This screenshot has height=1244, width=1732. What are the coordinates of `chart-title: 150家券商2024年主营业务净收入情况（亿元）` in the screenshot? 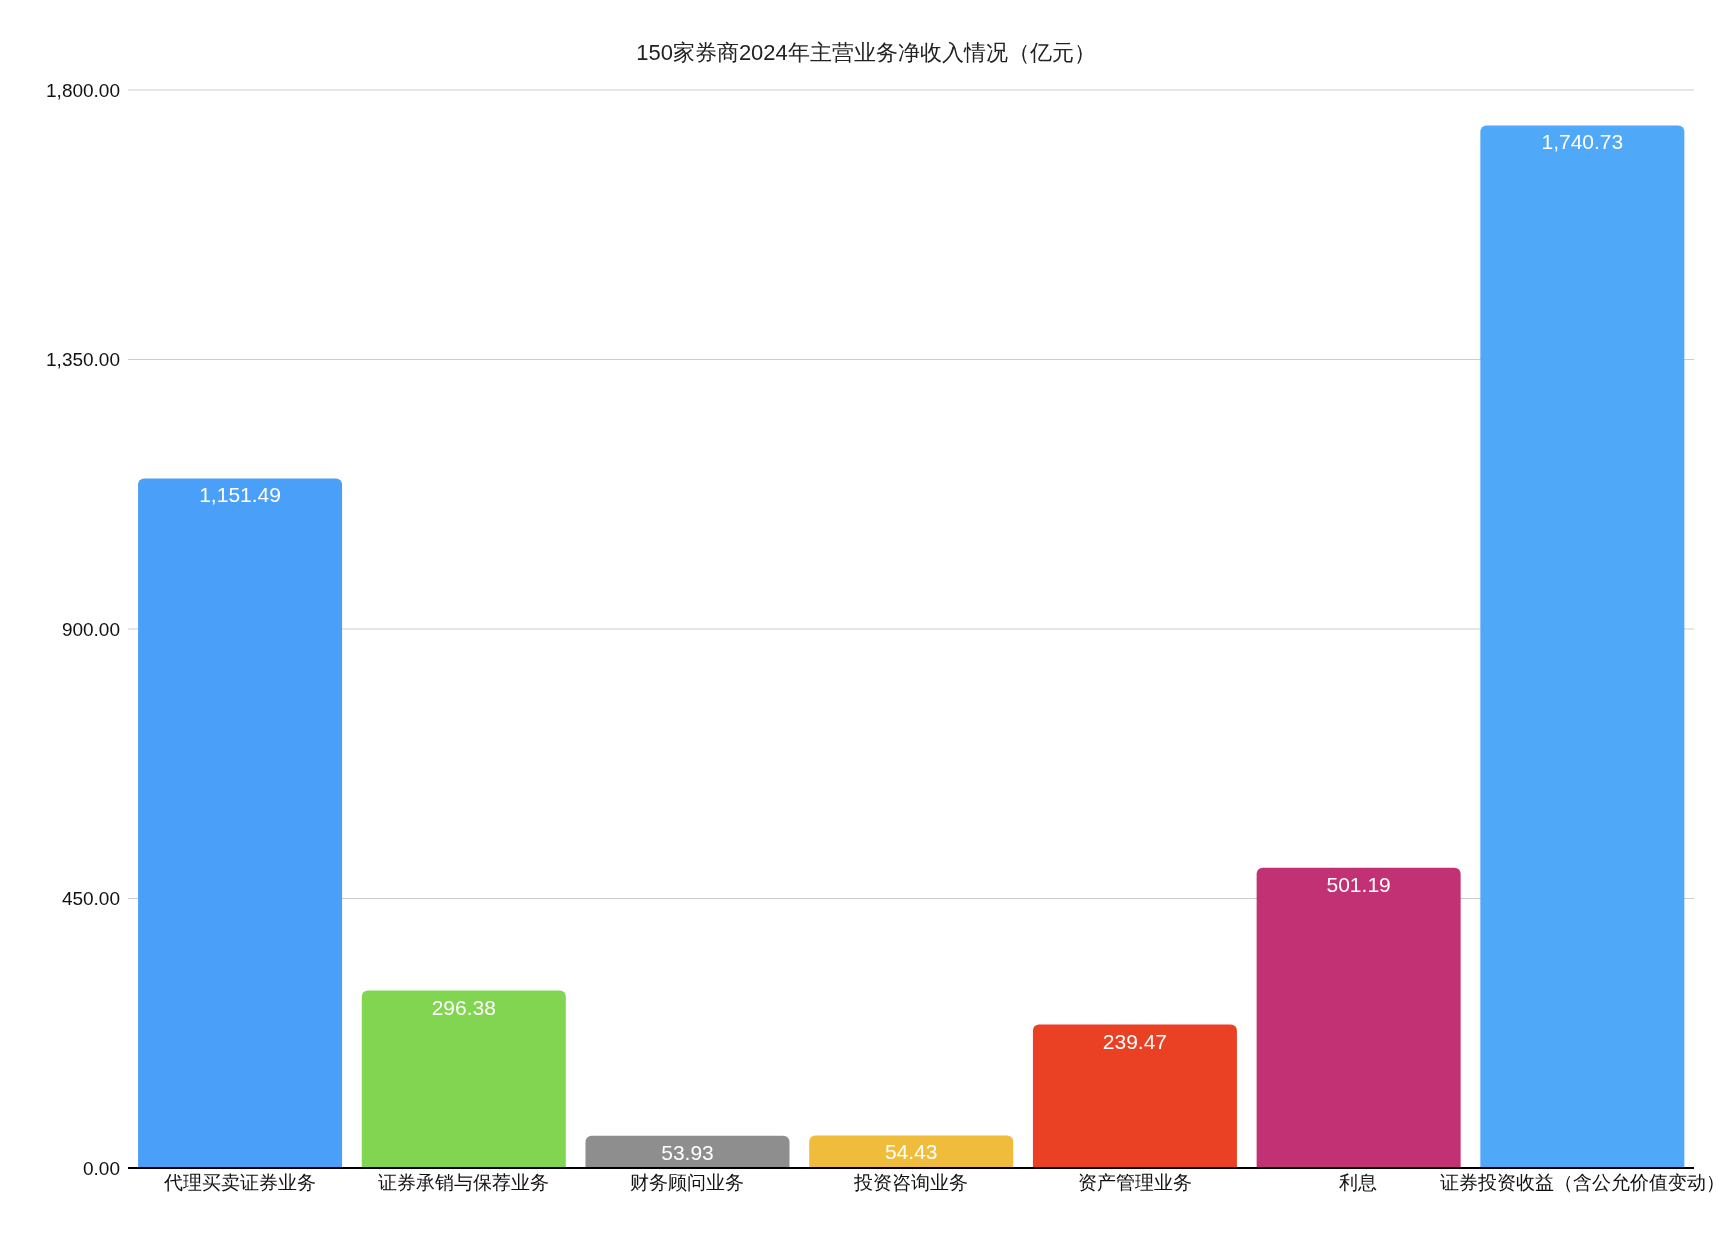 It's located at (866, 53).